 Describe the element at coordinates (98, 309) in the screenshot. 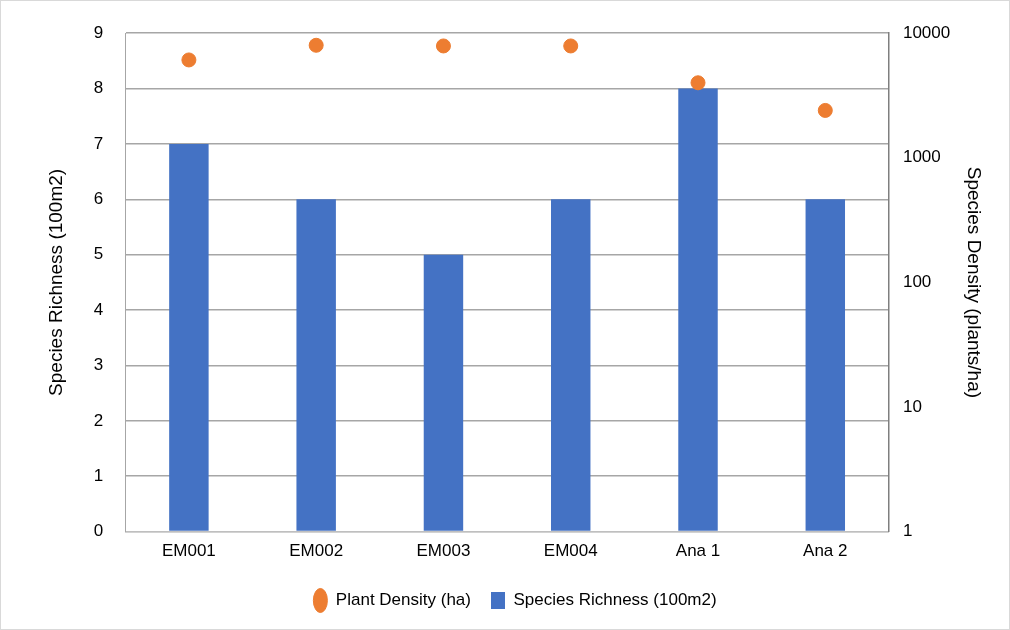

I see `y-tick-label: 4` at that location.